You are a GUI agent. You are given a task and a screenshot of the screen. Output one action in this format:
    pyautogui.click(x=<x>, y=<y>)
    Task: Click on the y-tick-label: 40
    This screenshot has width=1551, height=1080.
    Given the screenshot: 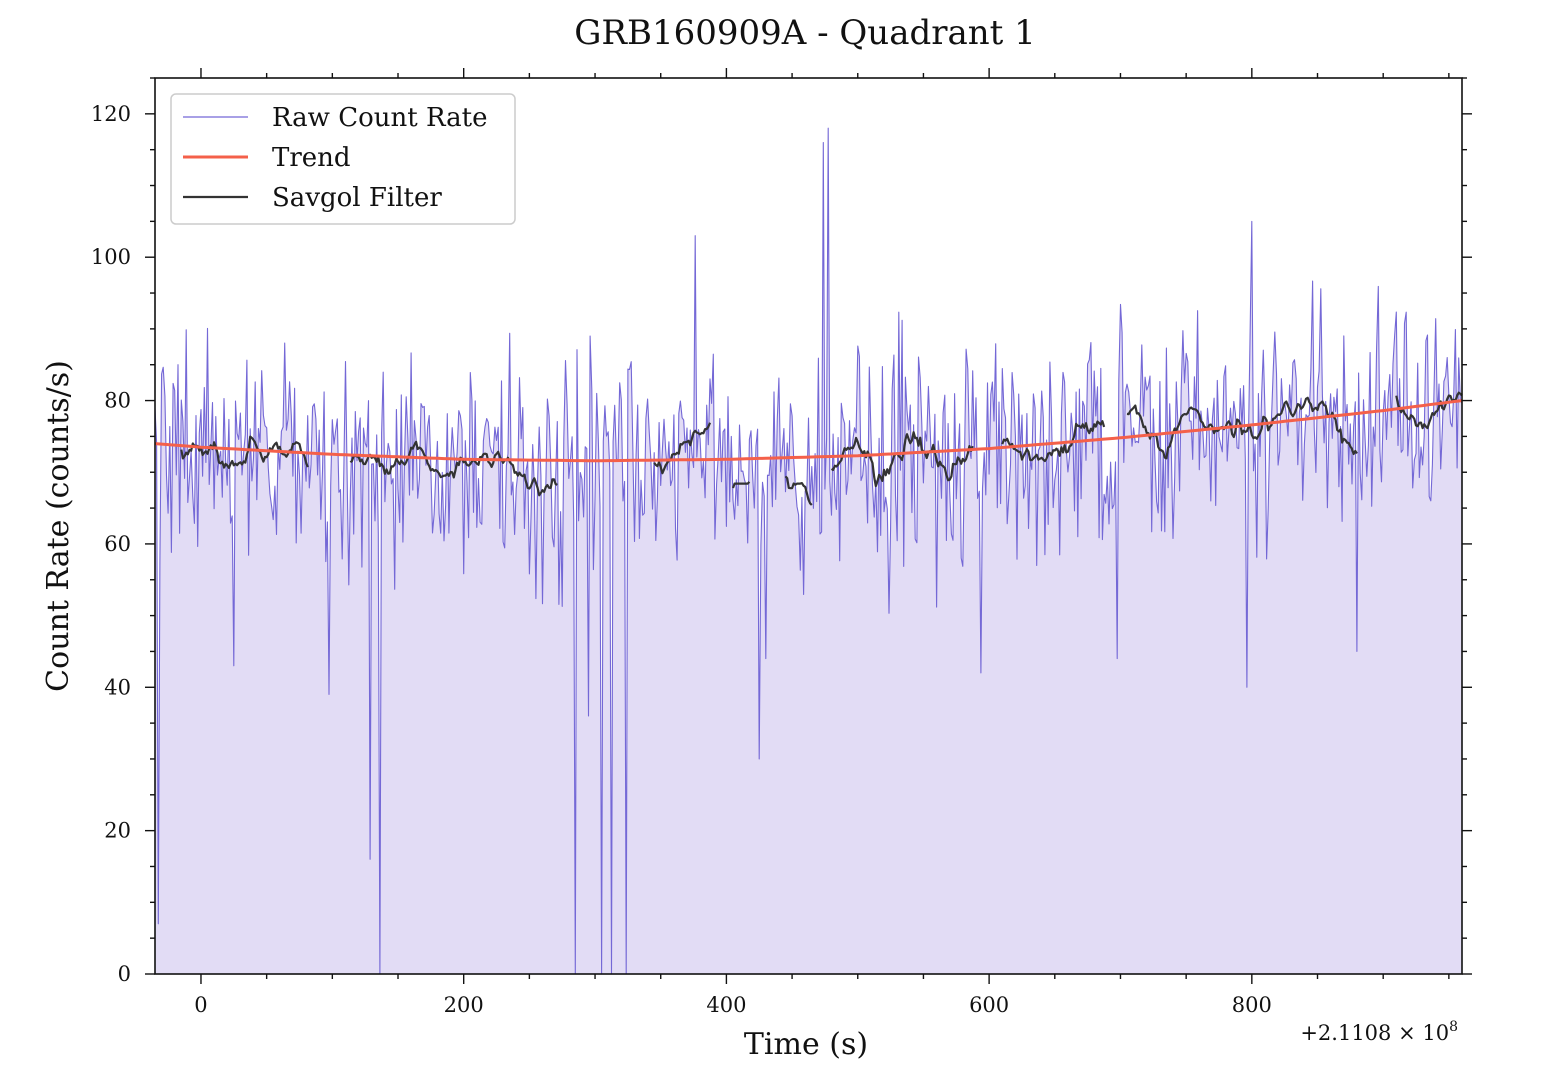 What is the action you would take?
    pyautogui.click(x=117, y=687)
    